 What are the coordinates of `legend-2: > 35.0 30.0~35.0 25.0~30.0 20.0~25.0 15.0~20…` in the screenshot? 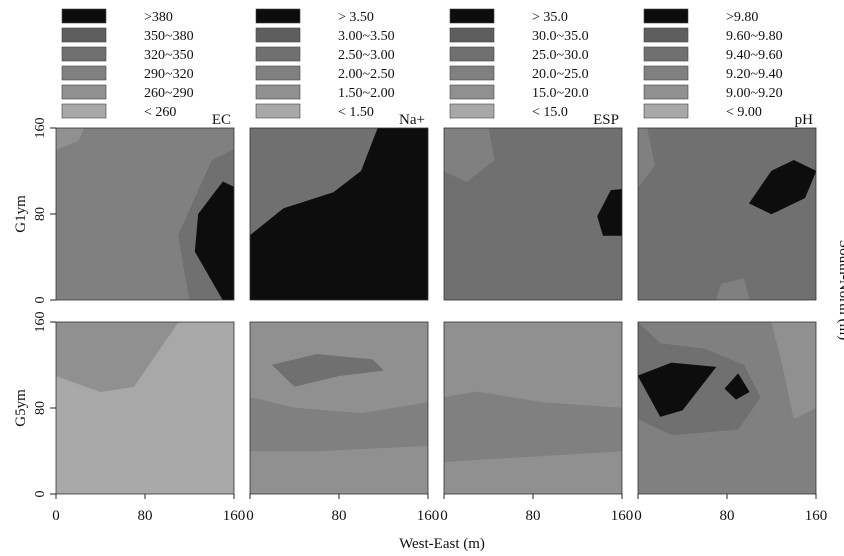 It's located at (534, 68).